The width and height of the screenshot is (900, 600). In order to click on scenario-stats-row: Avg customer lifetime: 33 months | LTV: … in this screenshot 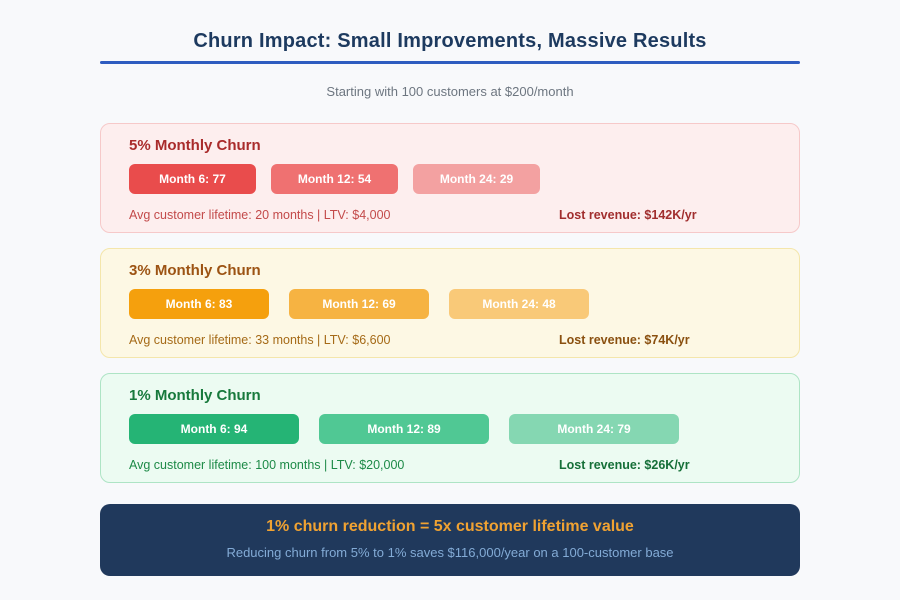, I will do `click(450, 340)`.